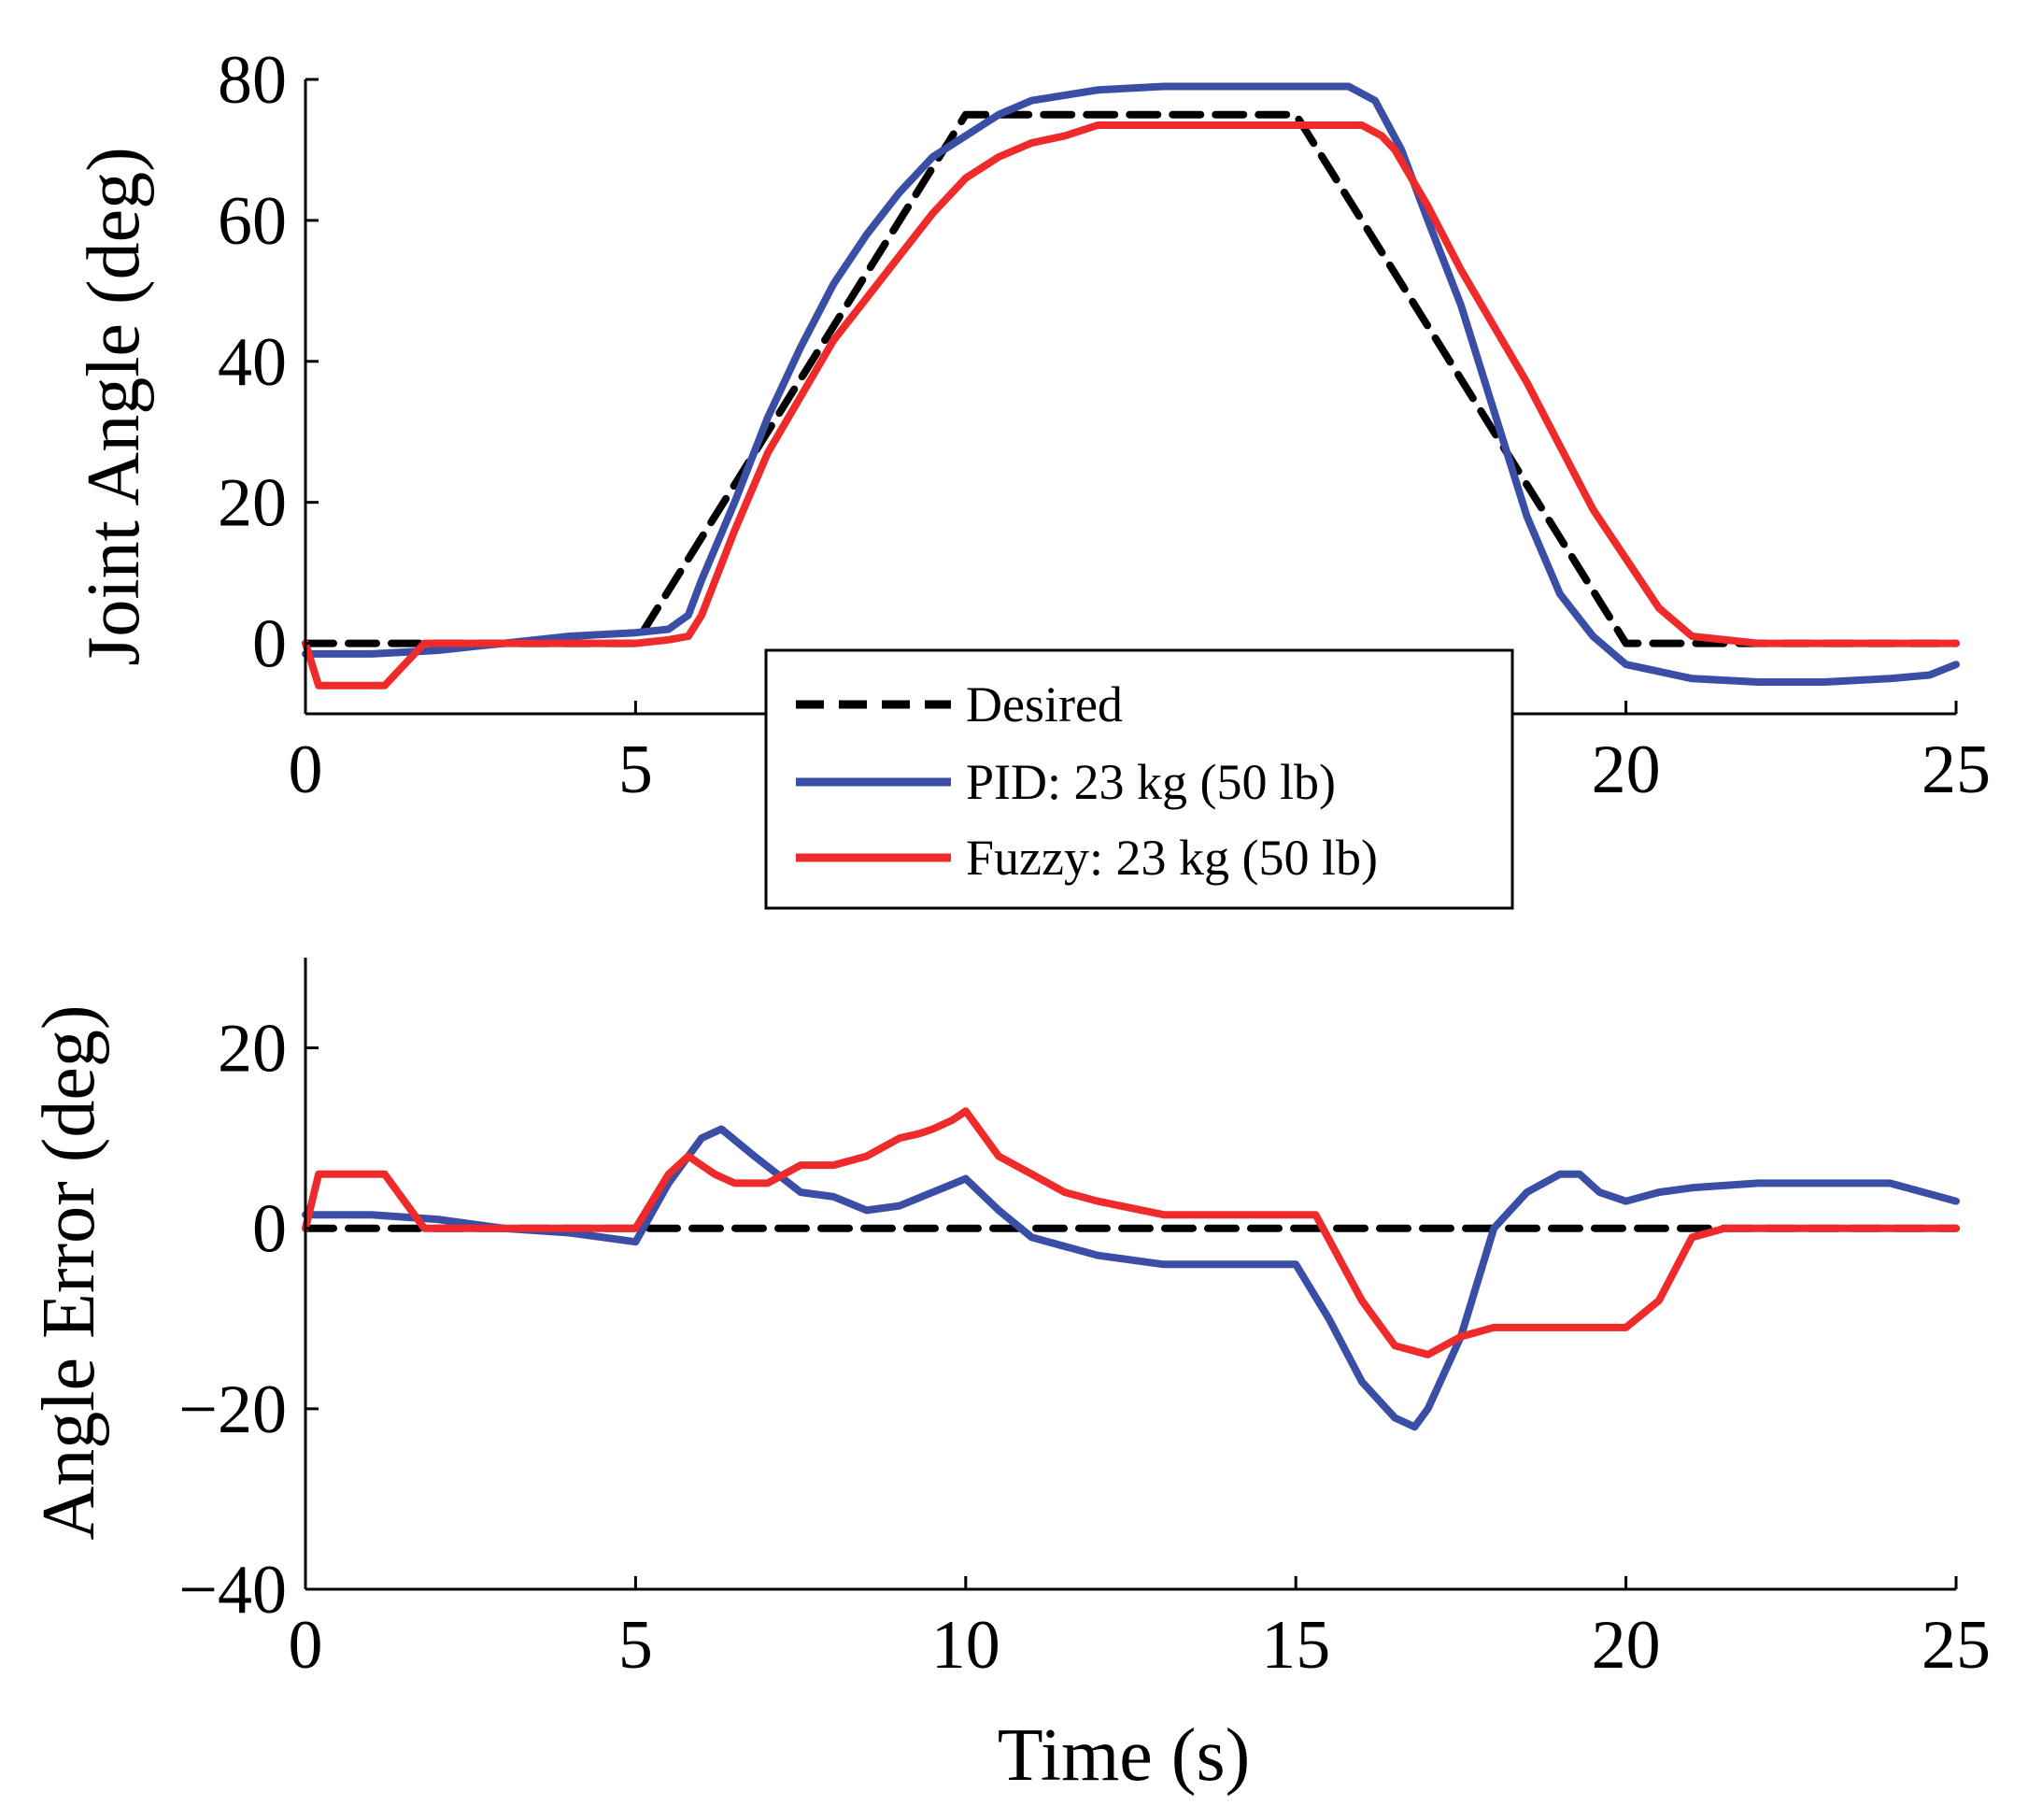 Image resolution: width=2028 pixels, height=1820 pixels. What do you see at coordinates (1131, 1232) in the screenshot?
I see `angle-error-series-fuzzy` at bounding box center [1131, 1232].